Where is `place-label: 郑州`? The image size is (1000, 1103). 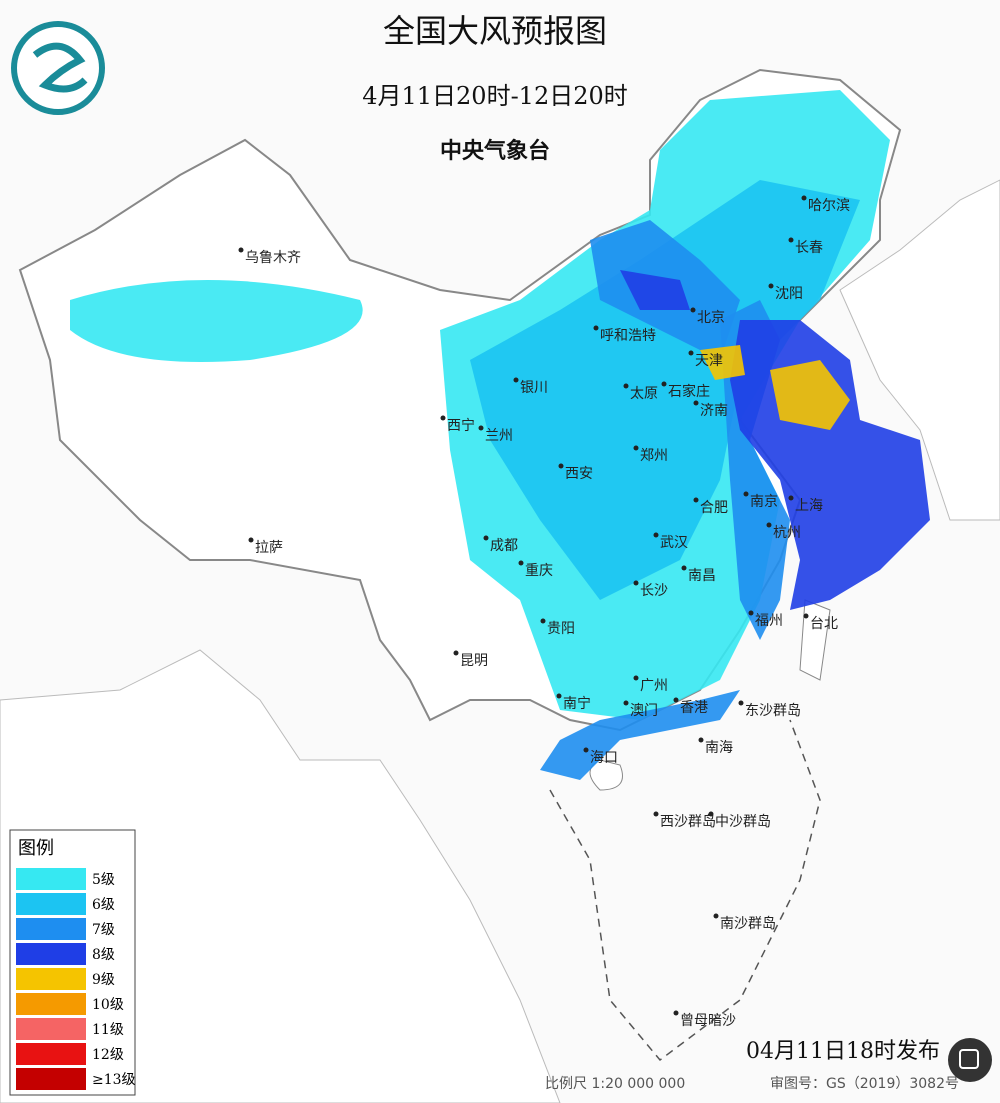 place-label: 郑州 is located at coordinates (654, 456).